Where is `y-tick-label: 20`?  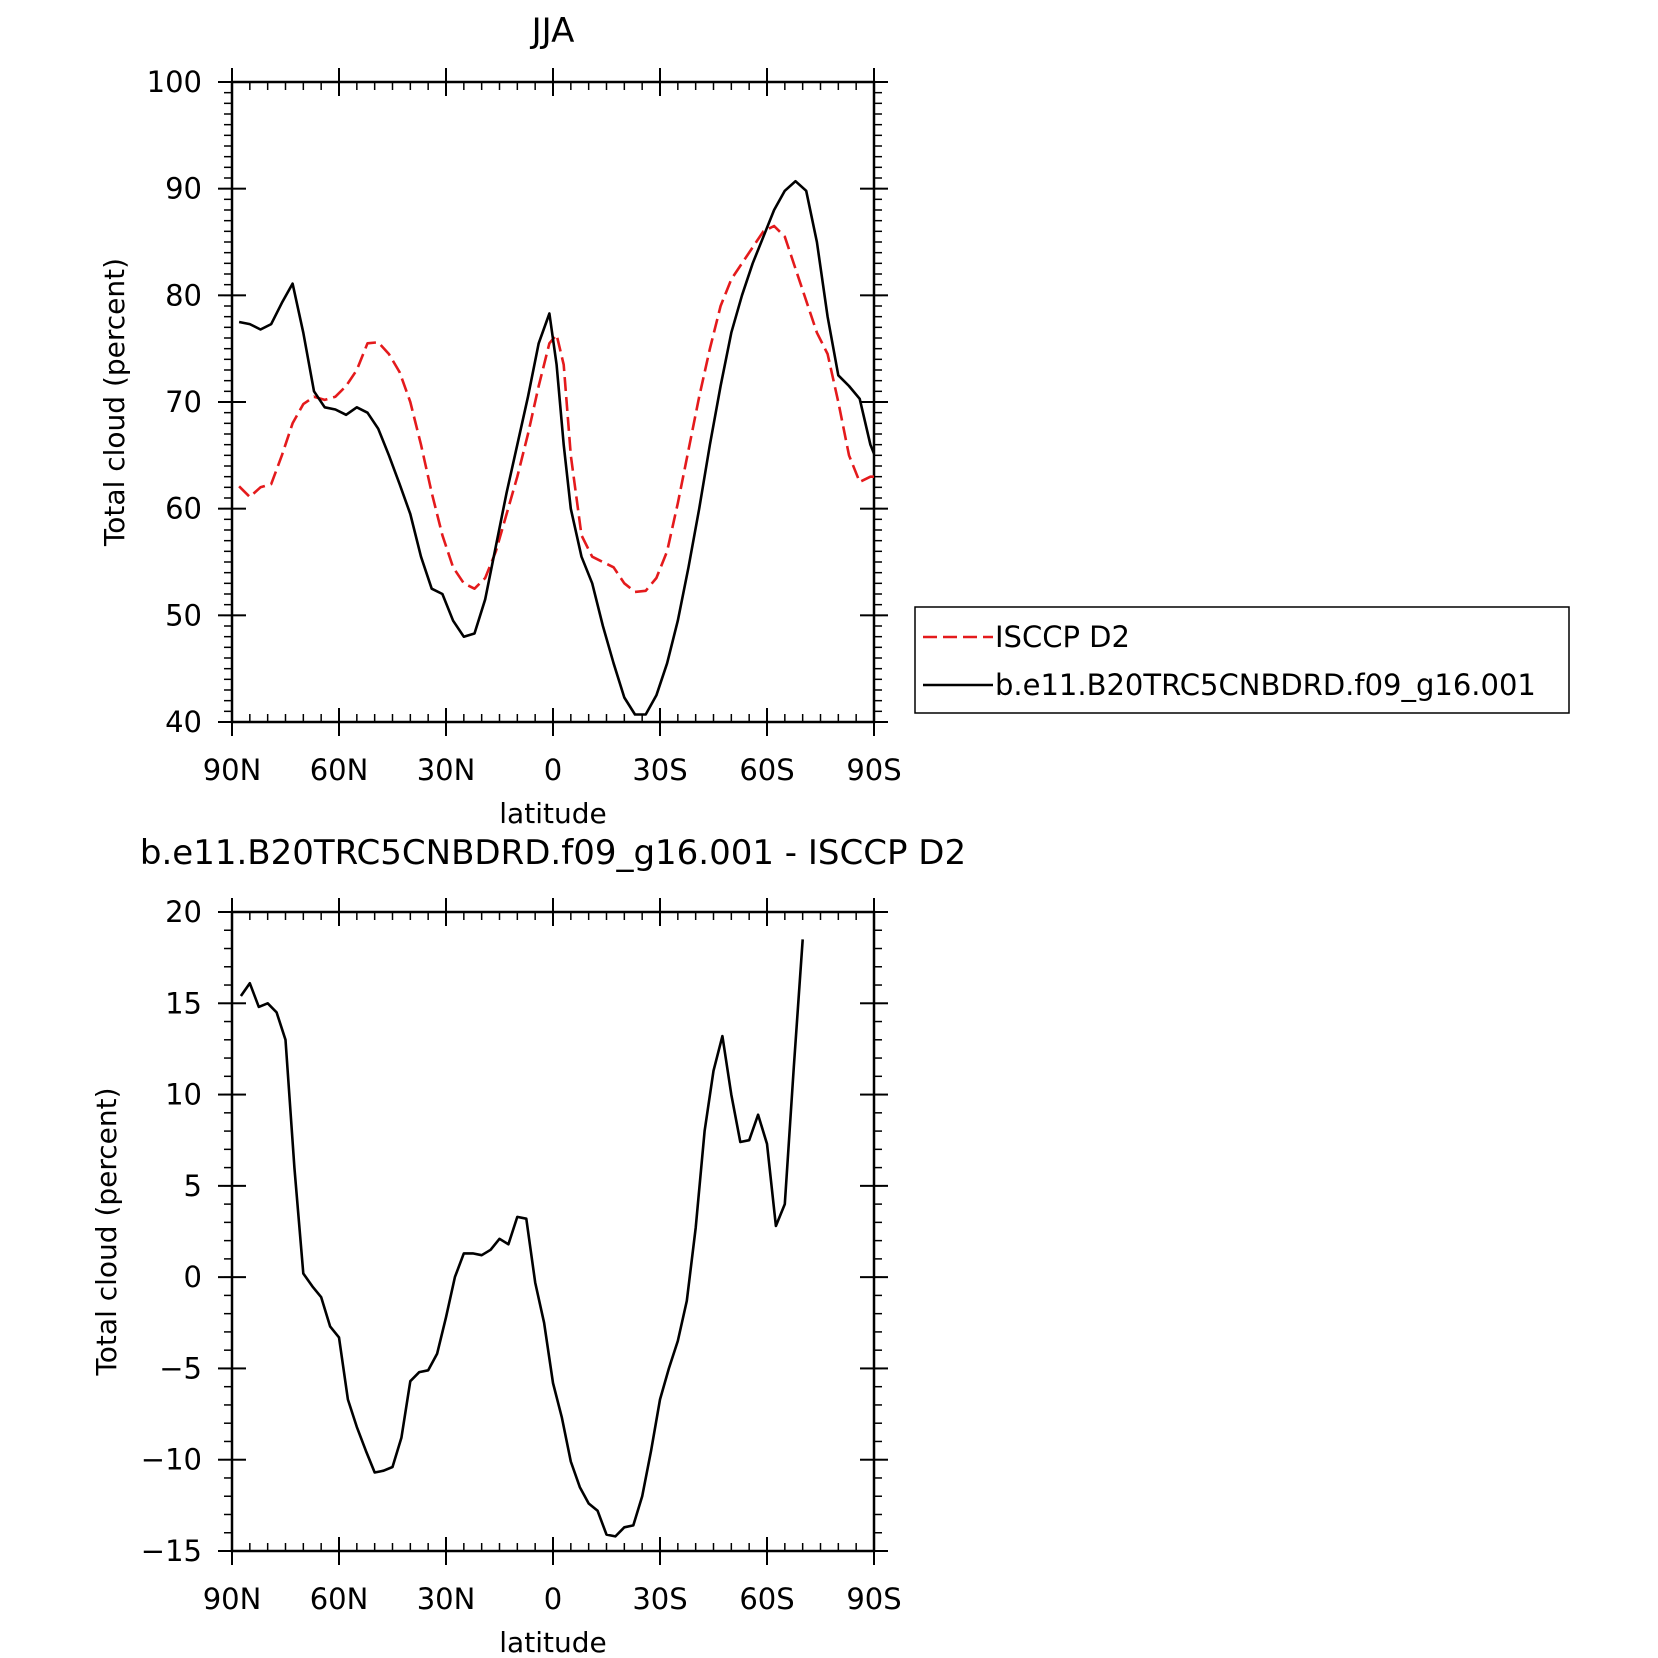 y-tick-label: 20 is located at coordinates (183, 912).